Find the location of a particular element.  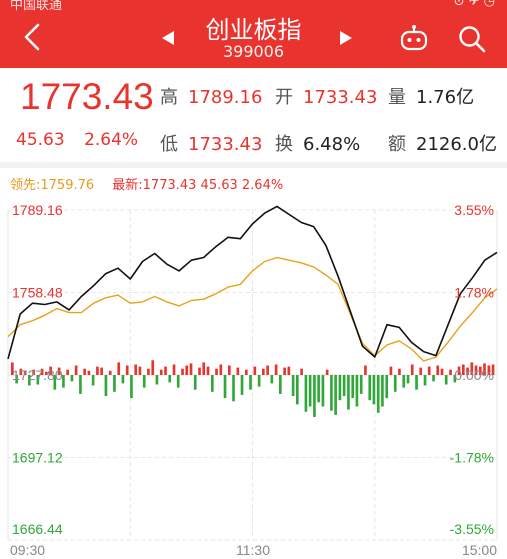

status-icons: ⊙ ✈ ◷ is located at coordinates (474, 4).